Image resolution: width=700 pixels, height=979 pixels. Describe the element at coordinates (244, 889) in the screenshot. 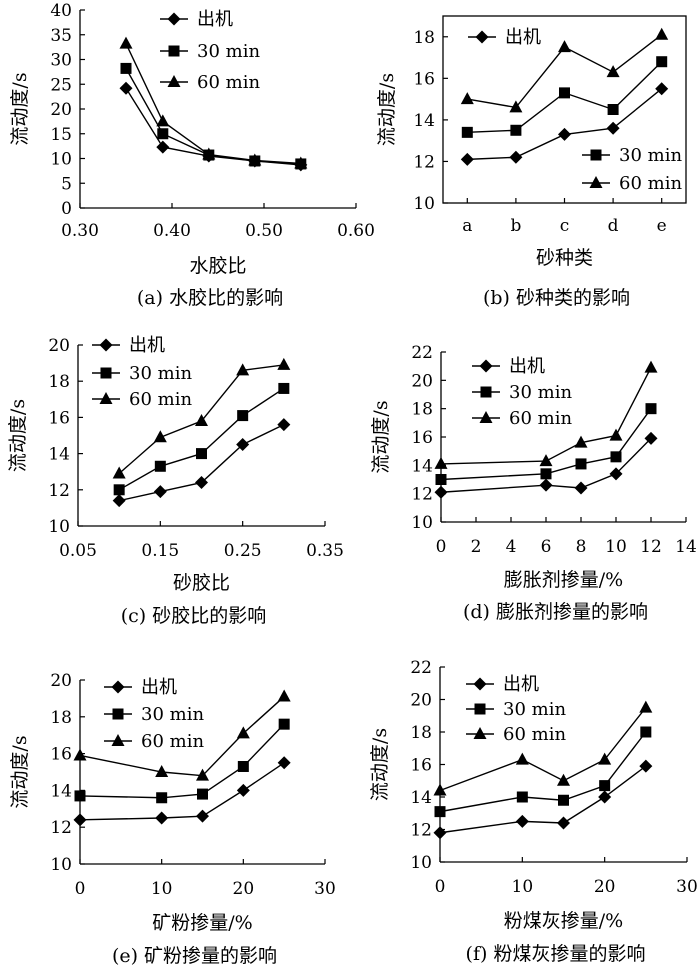

I see `x-tick-label: 20` at that location.